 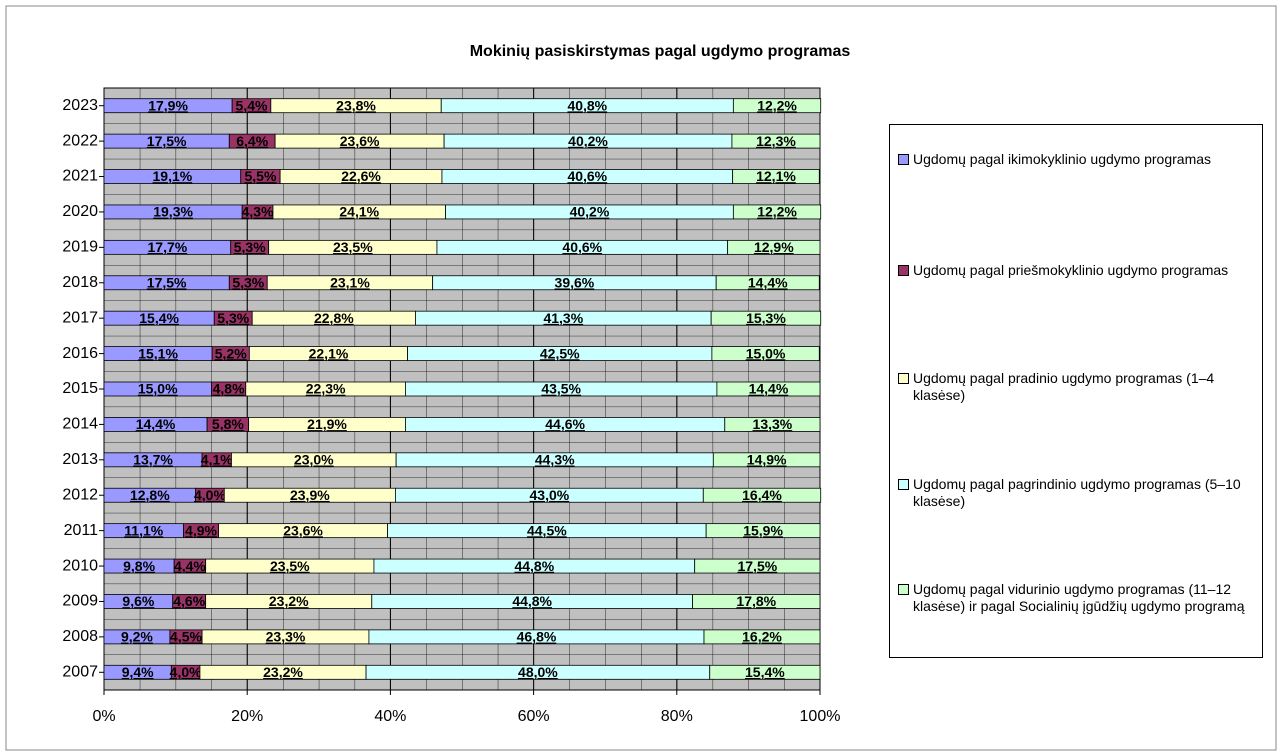 I want to click on x-tick-label: 60%, so click(x=534, y=716).